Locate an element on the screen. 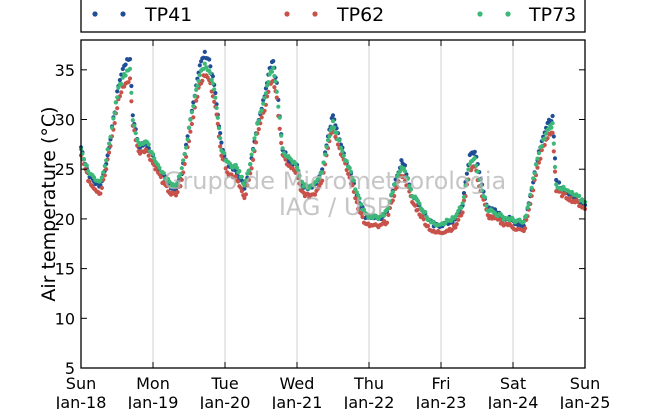  y-axis-label: Air temperature (°C) is located at coordinates (49, 203).